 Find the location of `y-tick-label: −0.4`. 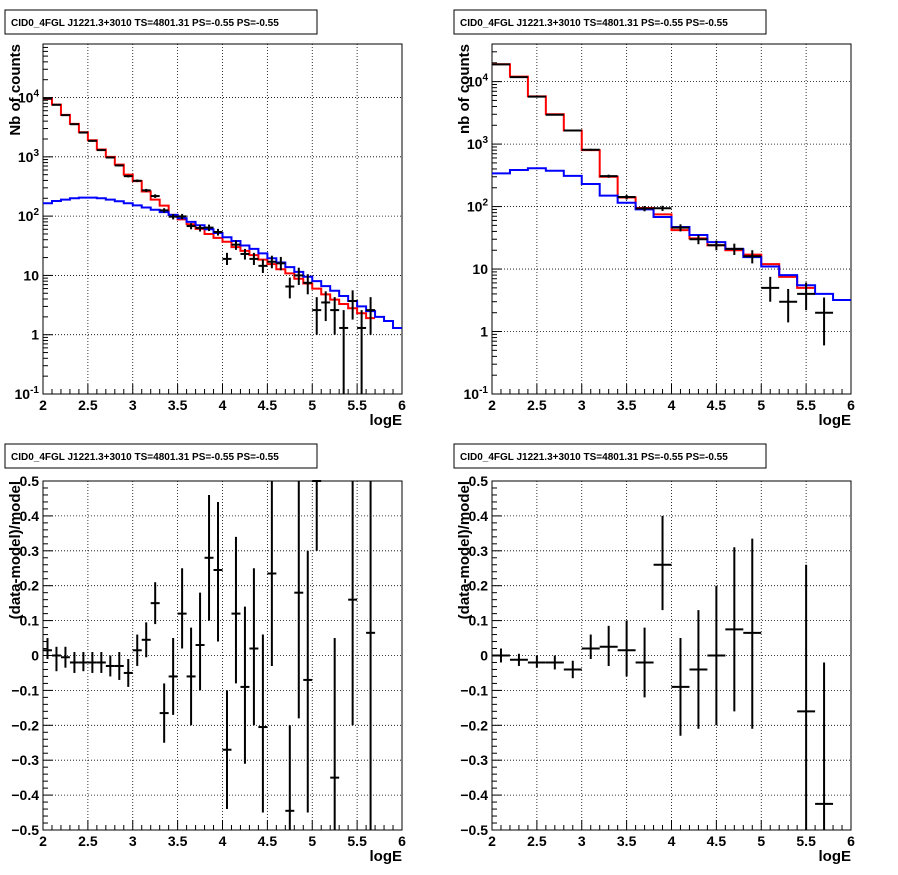

y-tick-label: −0.4 is located at coordinates (474, 795).